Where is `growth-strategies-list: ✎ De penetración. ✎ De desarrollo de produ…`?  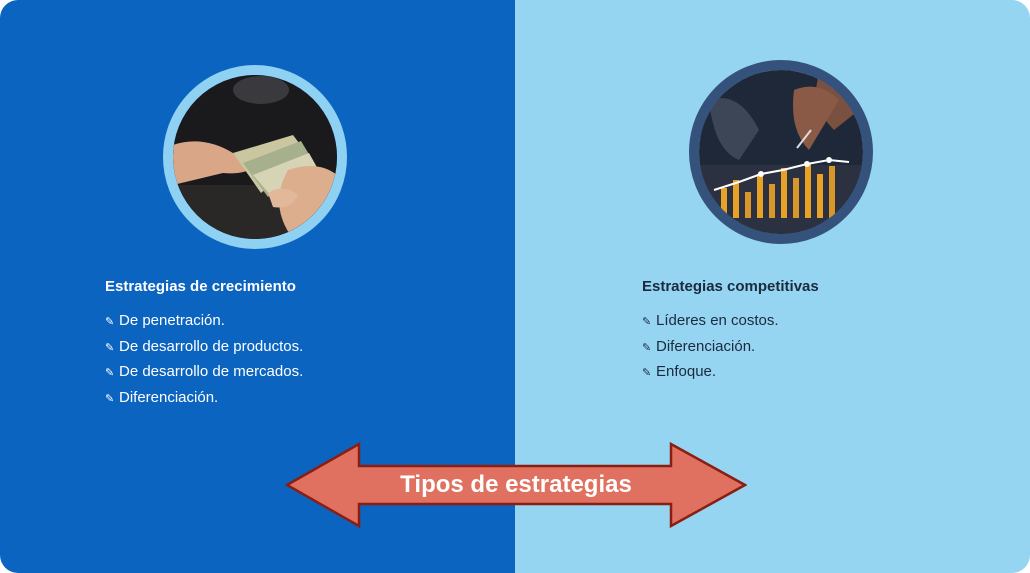 growth-strategies-list: ✎ De penetración. ✎ De desarrollo de produ… is located at coordinates (204, 360).